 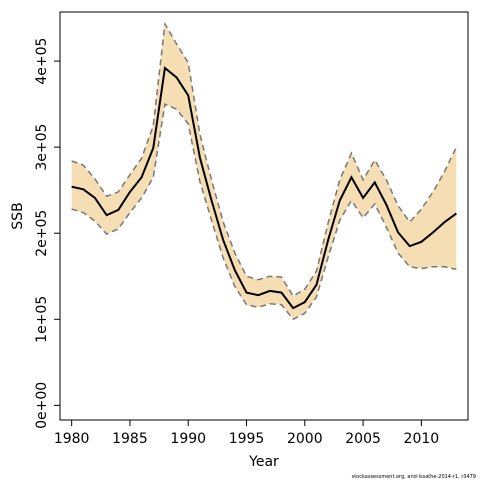 What do you see at coordinates (42, 319) in the screenshot?
I see `y-tick-label: 1e+05` at bounding box center [42, 319].